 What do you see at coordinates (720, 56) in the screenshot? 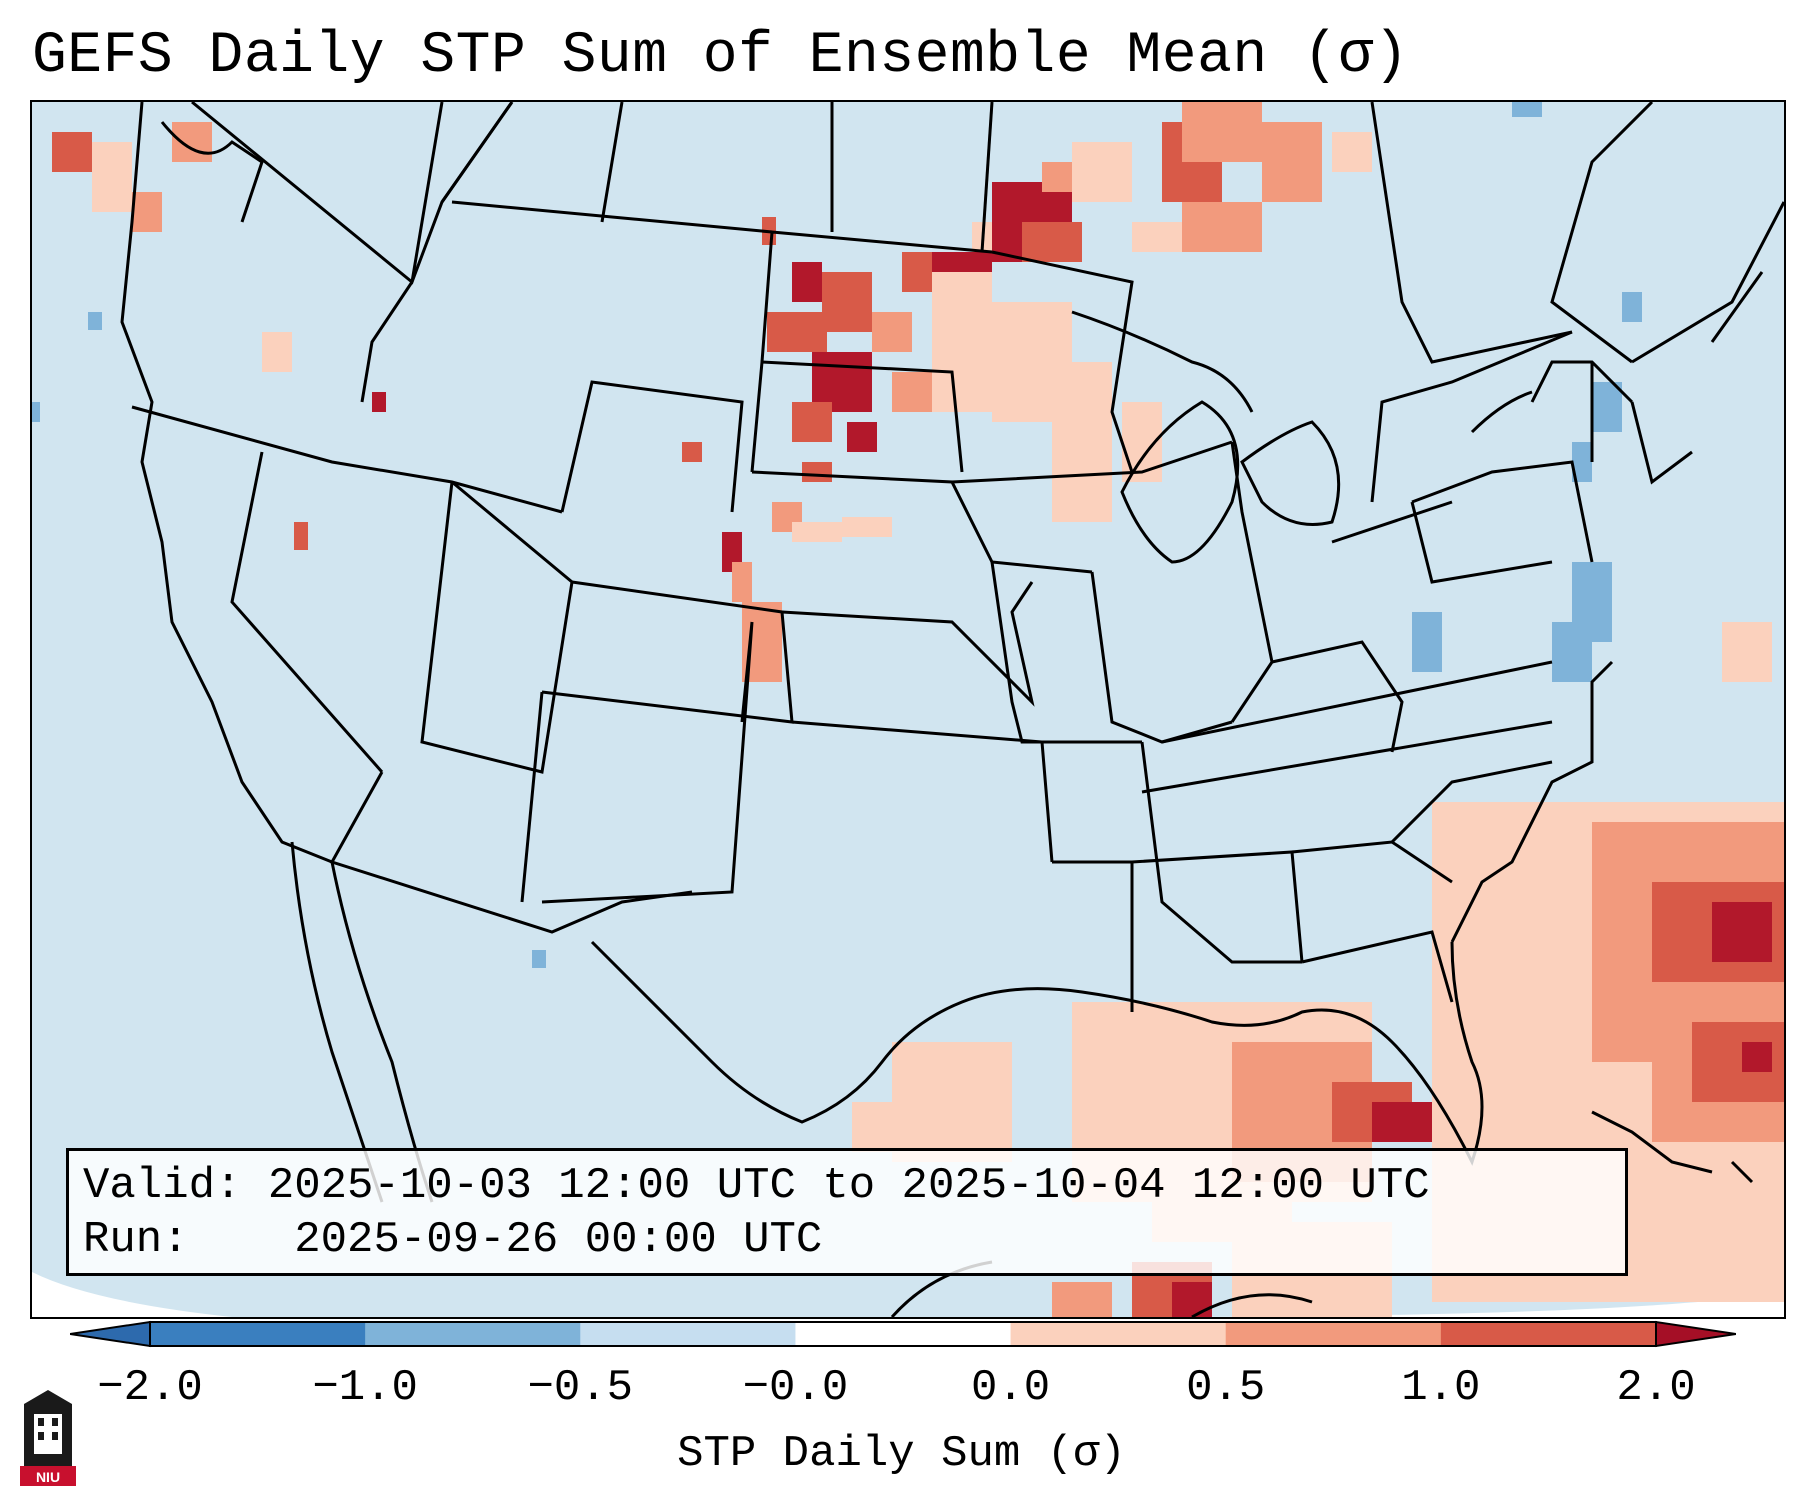
I see `page-title: GEFS Daily STP Sum of Ensemble Mean (σ)` at bounding box center [720, 56].